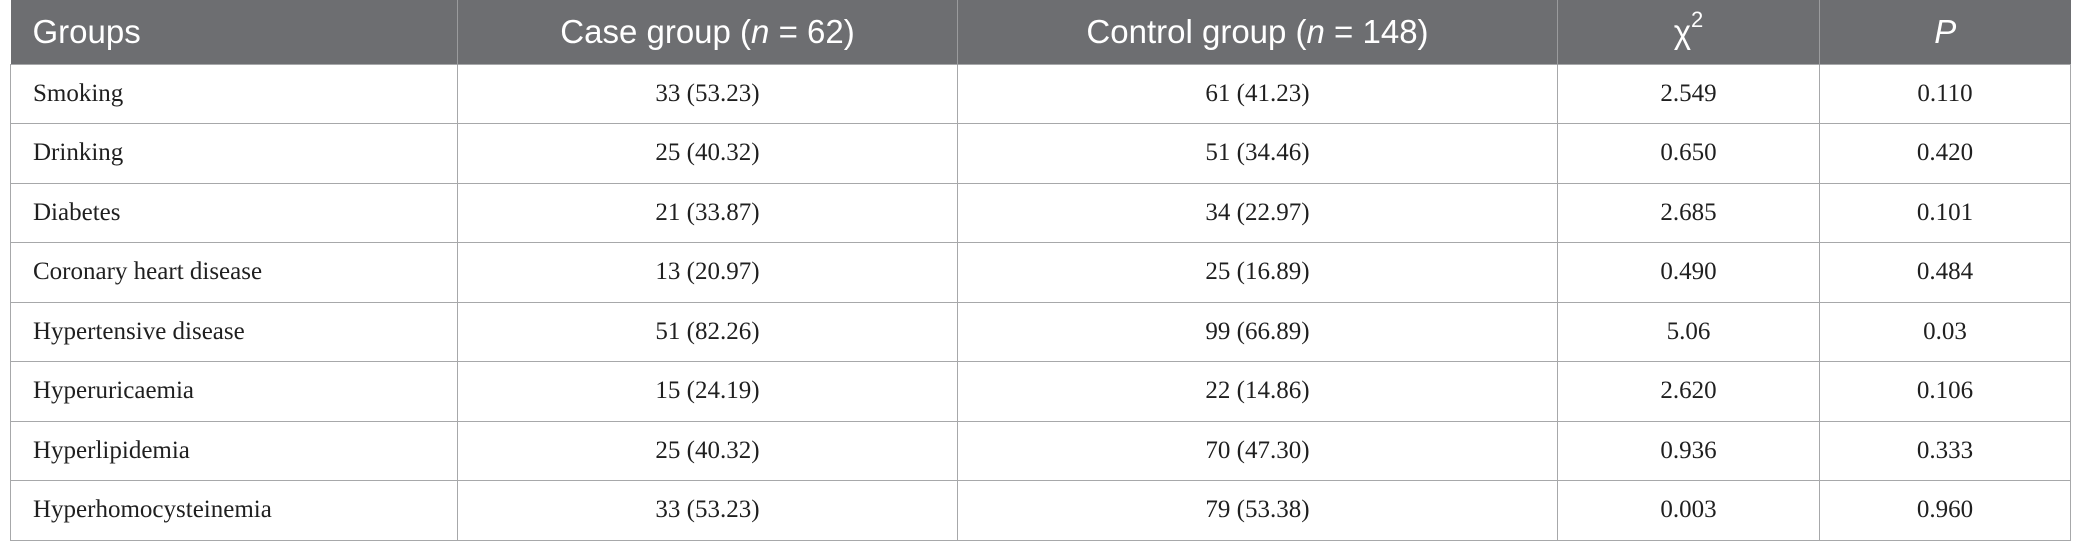  Describe the element at coordinates (1697, 19) in the screenshot. I see `header-chi-superscript: 2` at that location.